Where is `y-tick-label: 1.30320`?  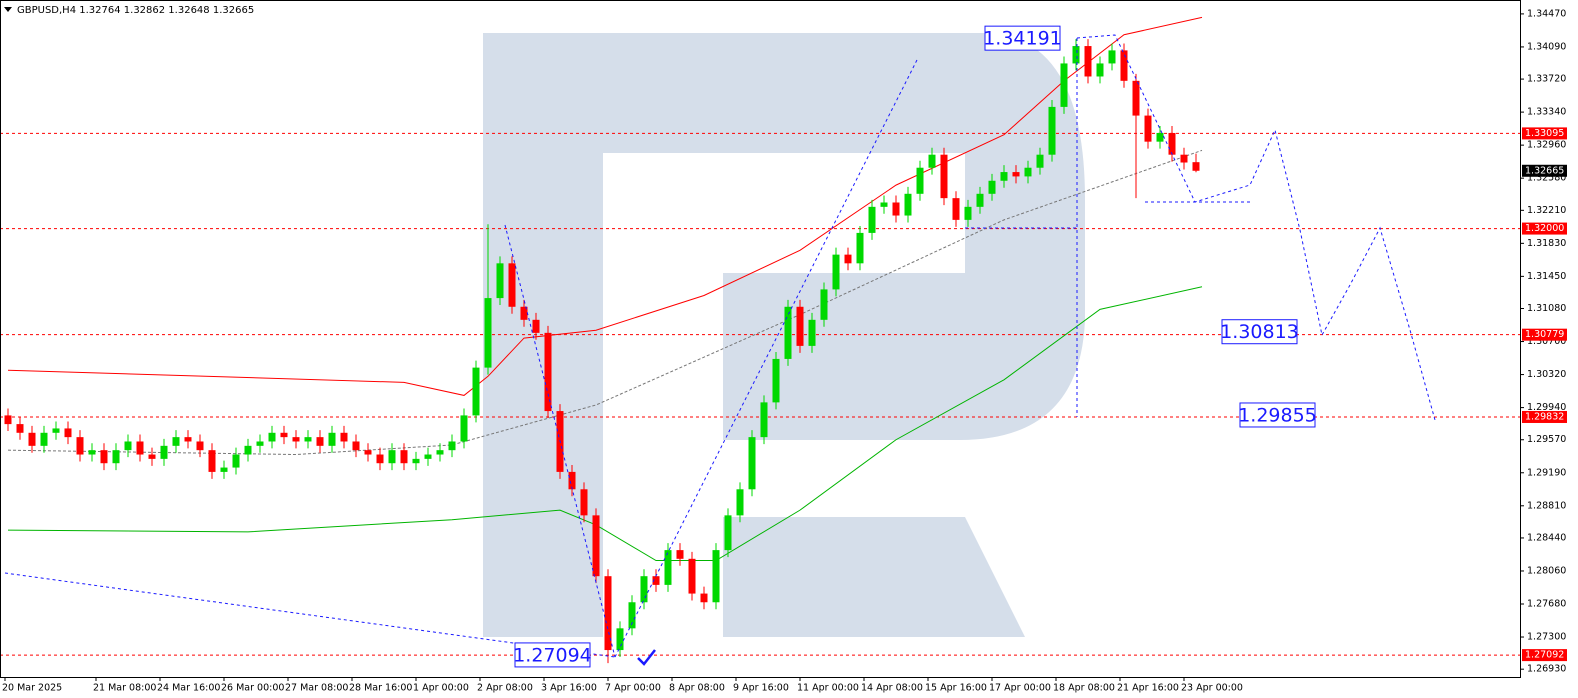
y-tick-label: 1.30320 is located at coordinates (1546, 374).